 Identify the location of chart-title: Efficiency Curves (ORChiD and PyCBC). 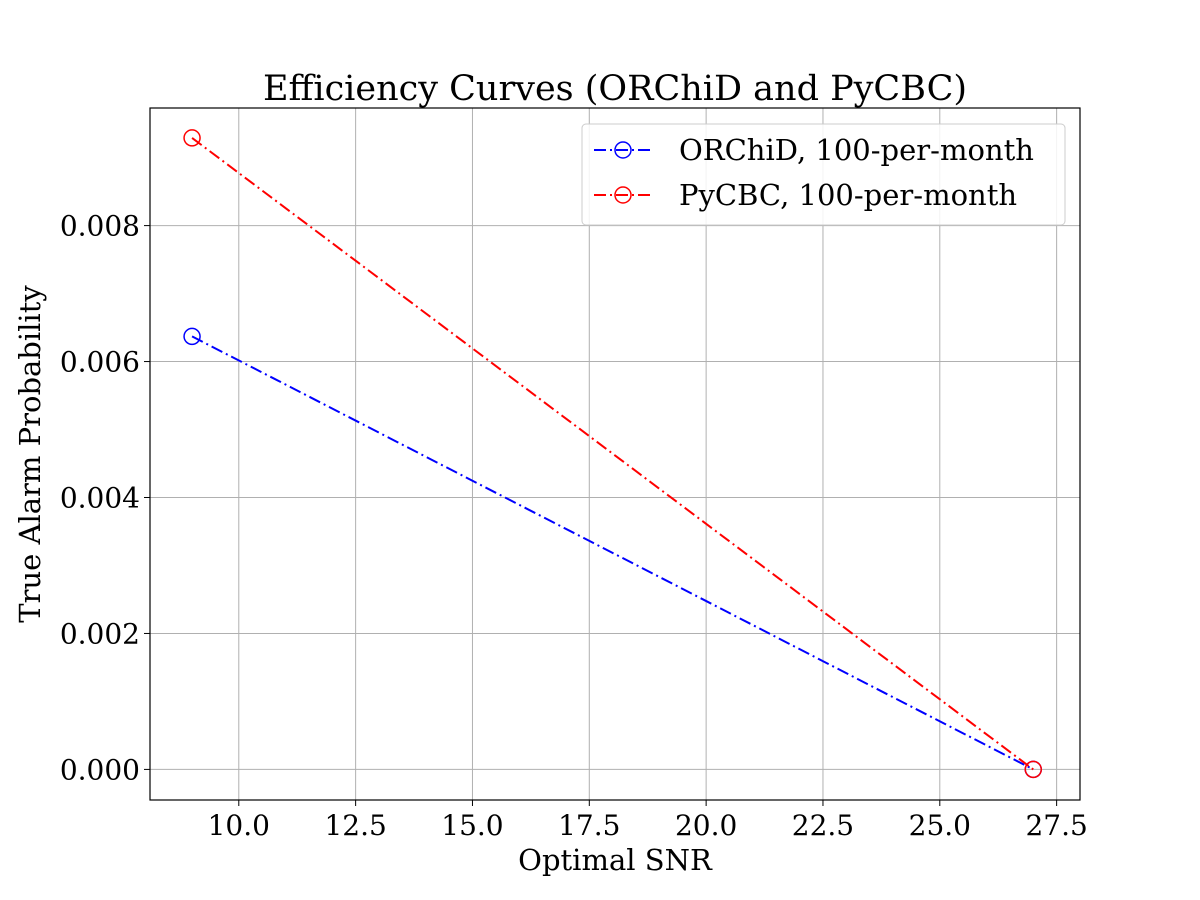
(615, 89).